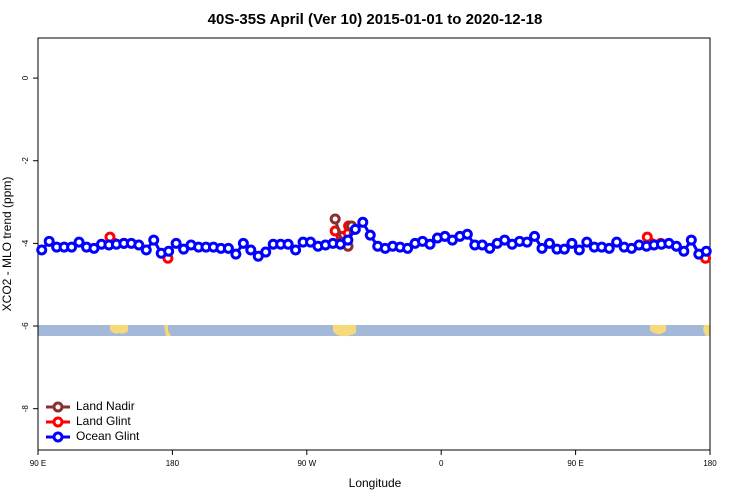 This screenshot has height=500, width=750. What do you see at coordinates (375, 483) in the screenshot?
I see `x-axis-label: Longitude` at bounding box center [375, 483].